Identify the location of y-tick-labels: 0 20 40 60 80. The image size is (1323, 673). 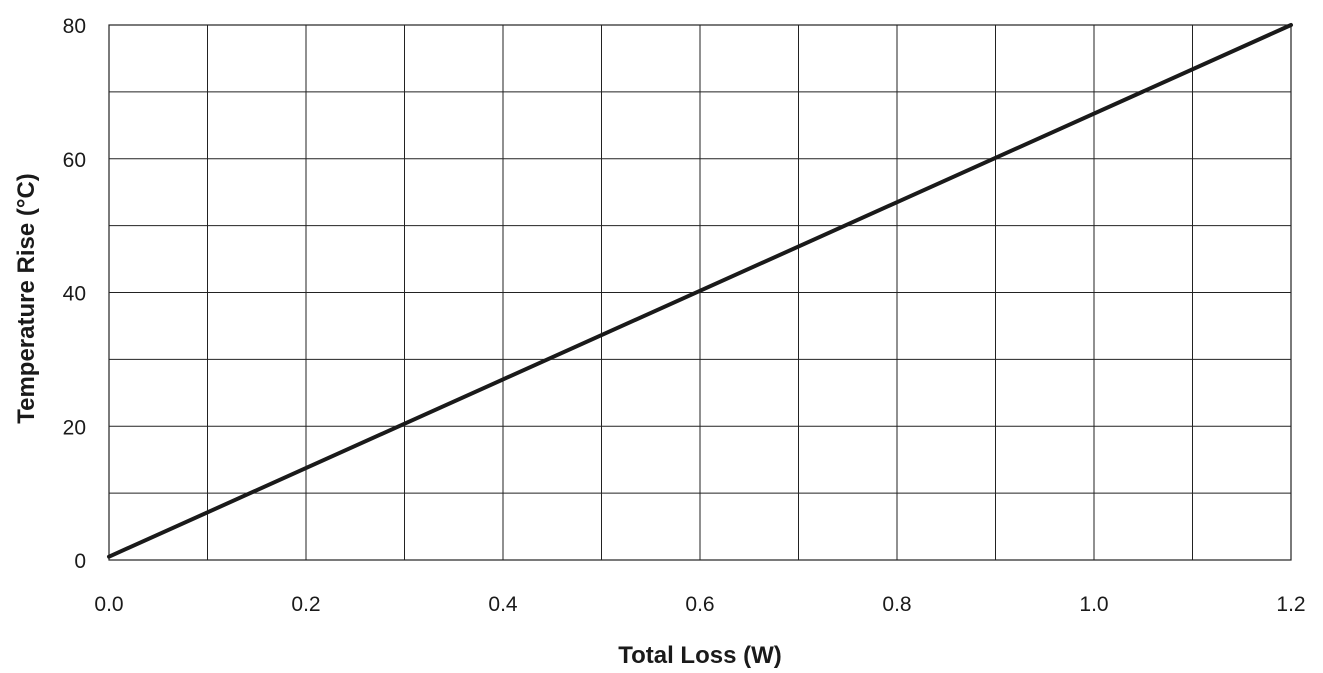
(74, 294).